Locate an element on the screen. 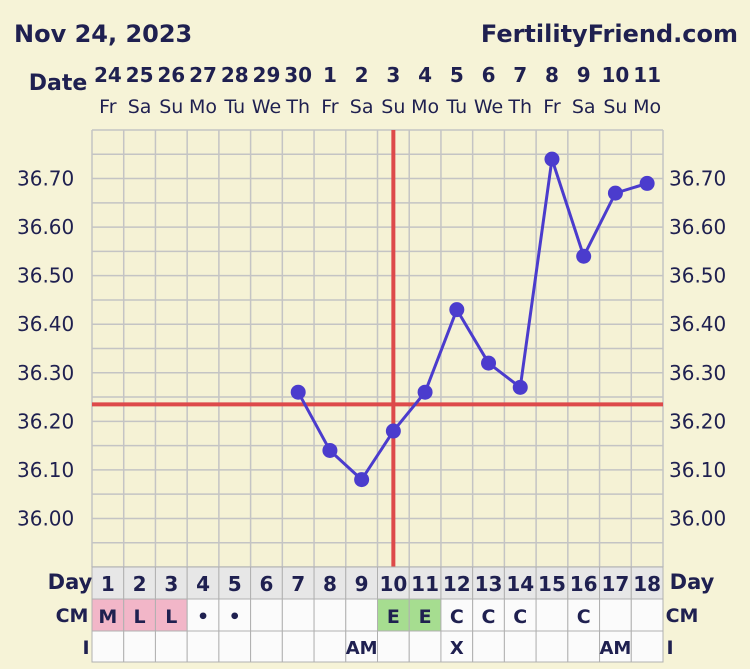  cycle-day-label: 14 is located at coordinates (520, 584).